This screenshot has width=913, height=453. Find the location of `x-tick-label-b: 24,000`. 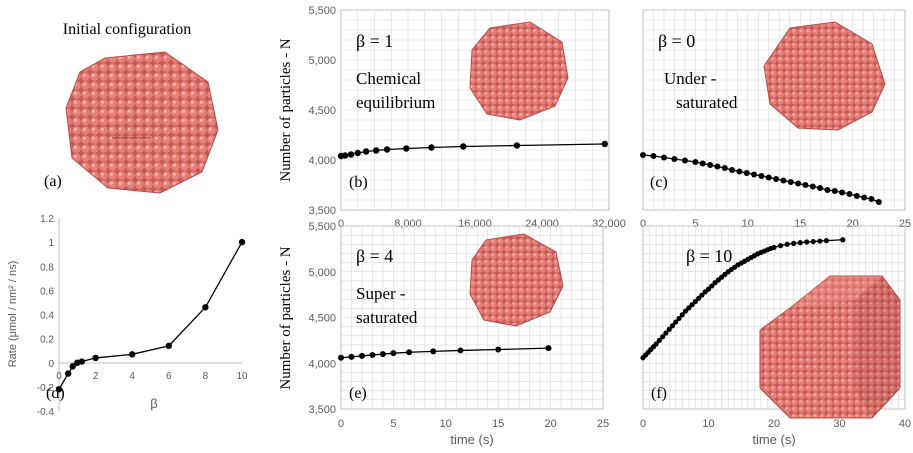

x-tick-label-b: 24,000 is located at coordinates (542, 224).